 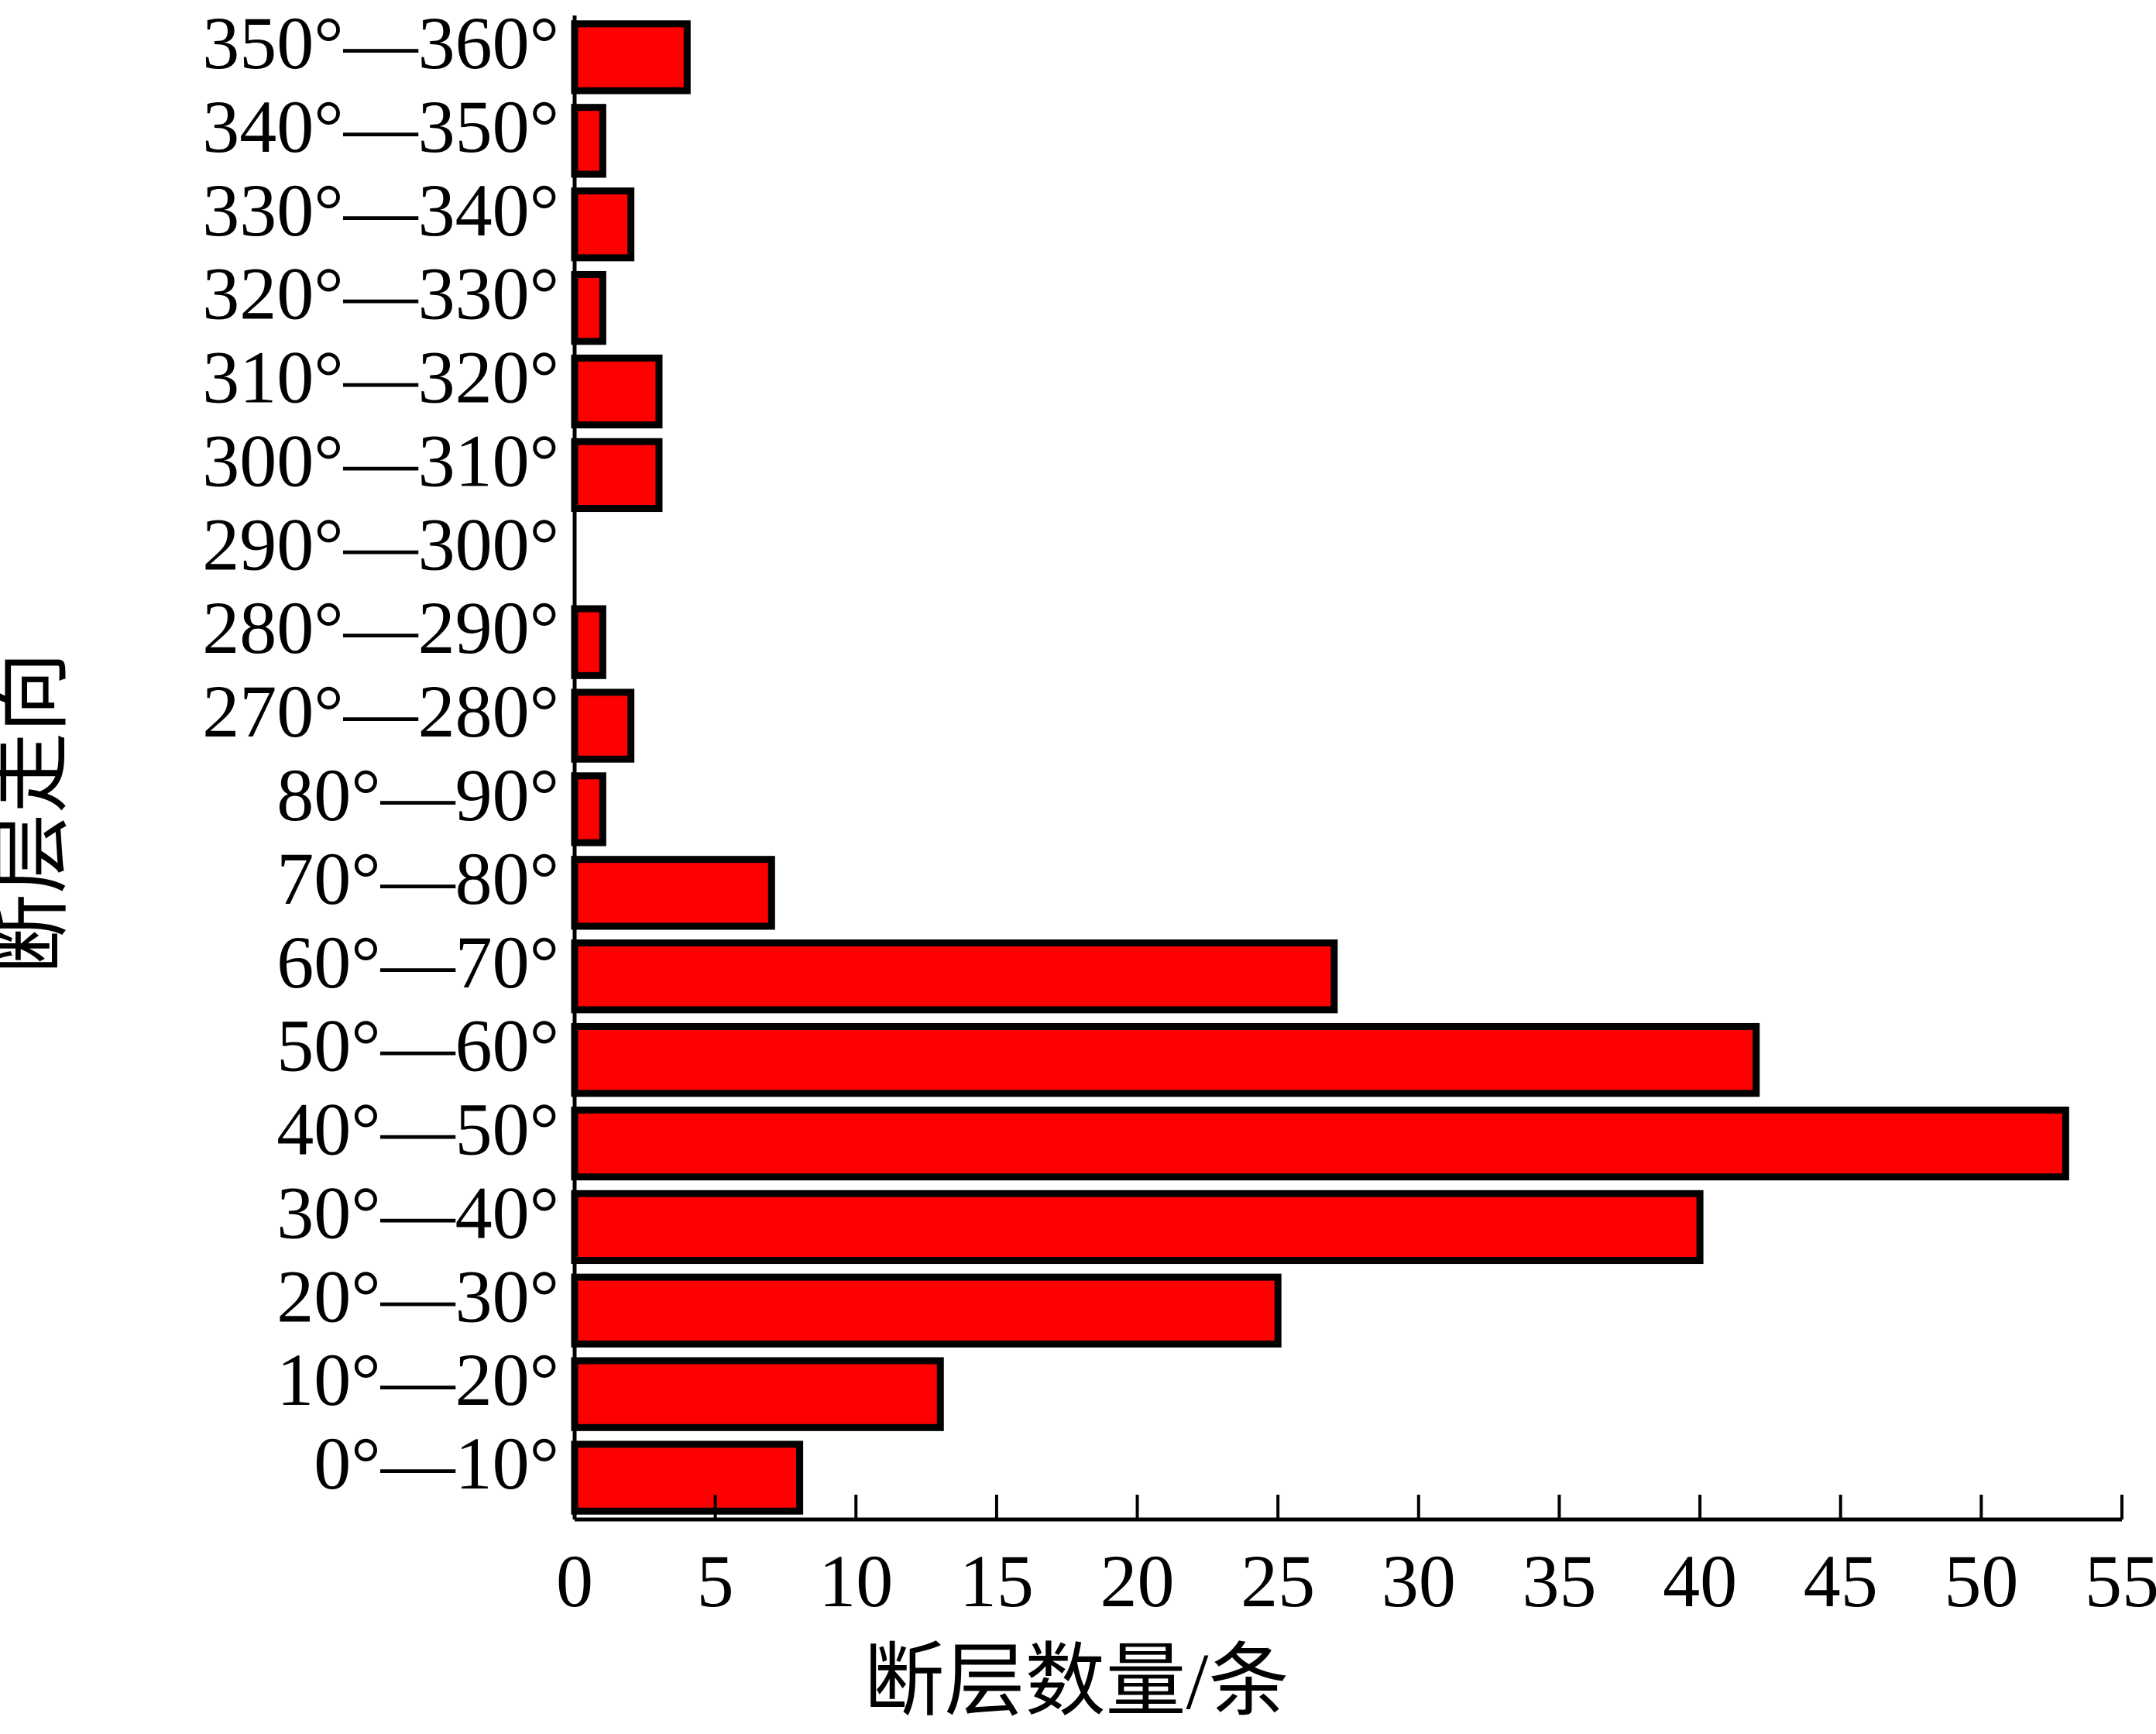 I want to click on x-tick-label: 40, so click(x=1700, y=1581).